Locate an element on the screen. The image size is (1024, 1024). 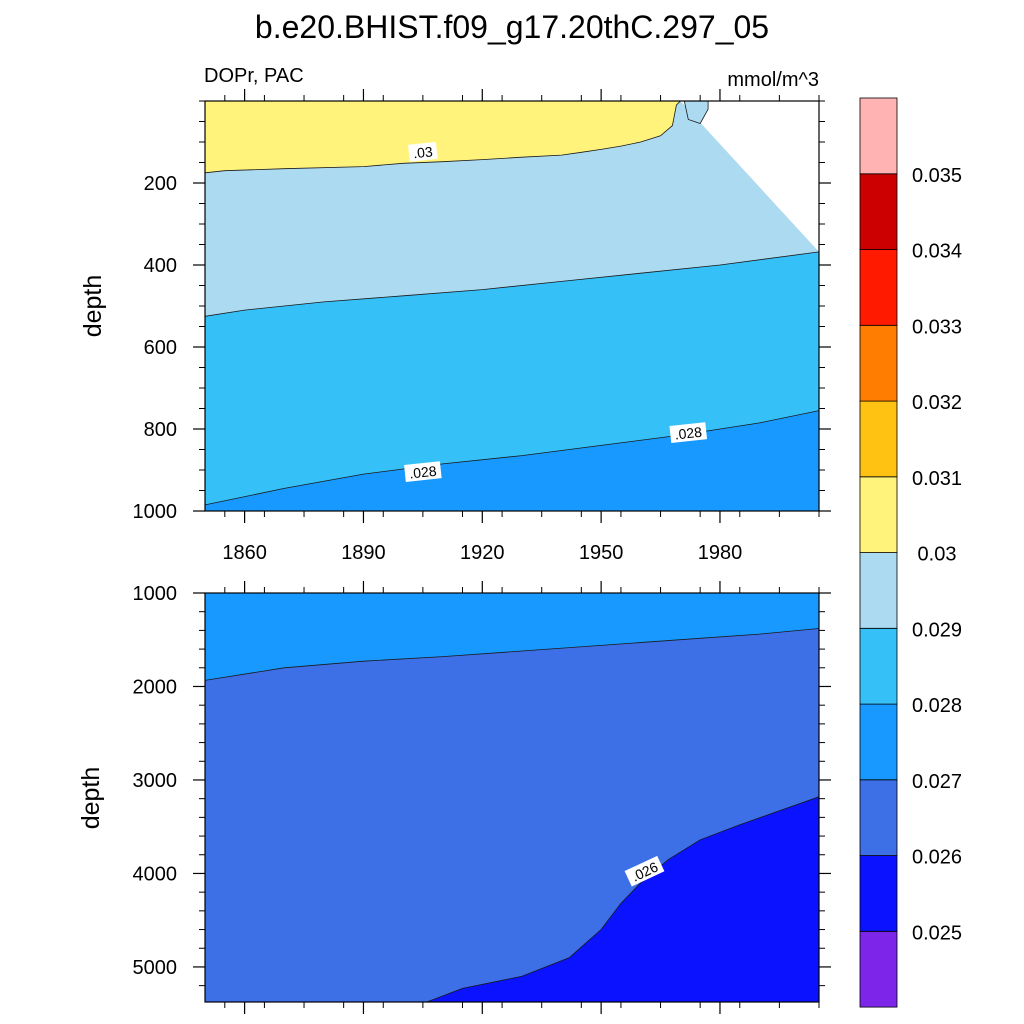
contour-label-028-right-text: .028 is located at coordinates (688, 433).